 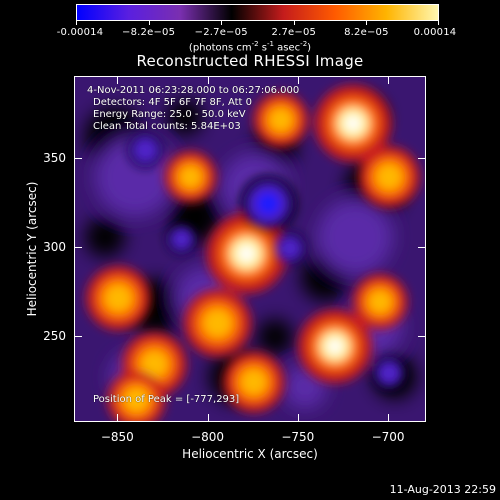 I want to click on x-tick-label: −750, so click(x=298, y=437).